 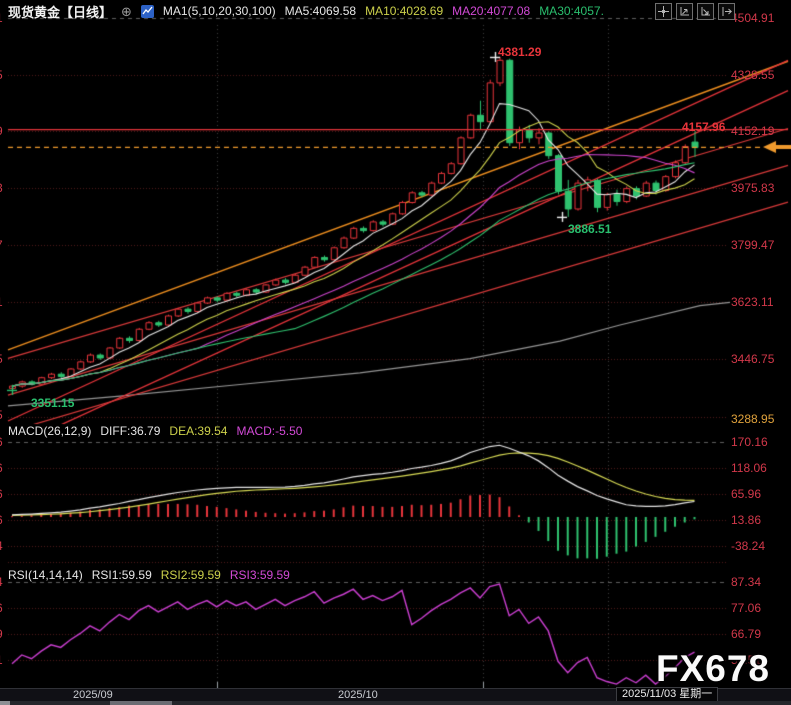 I want to click on rsi-axis-label: 87.34, so click(x=746, y=582).